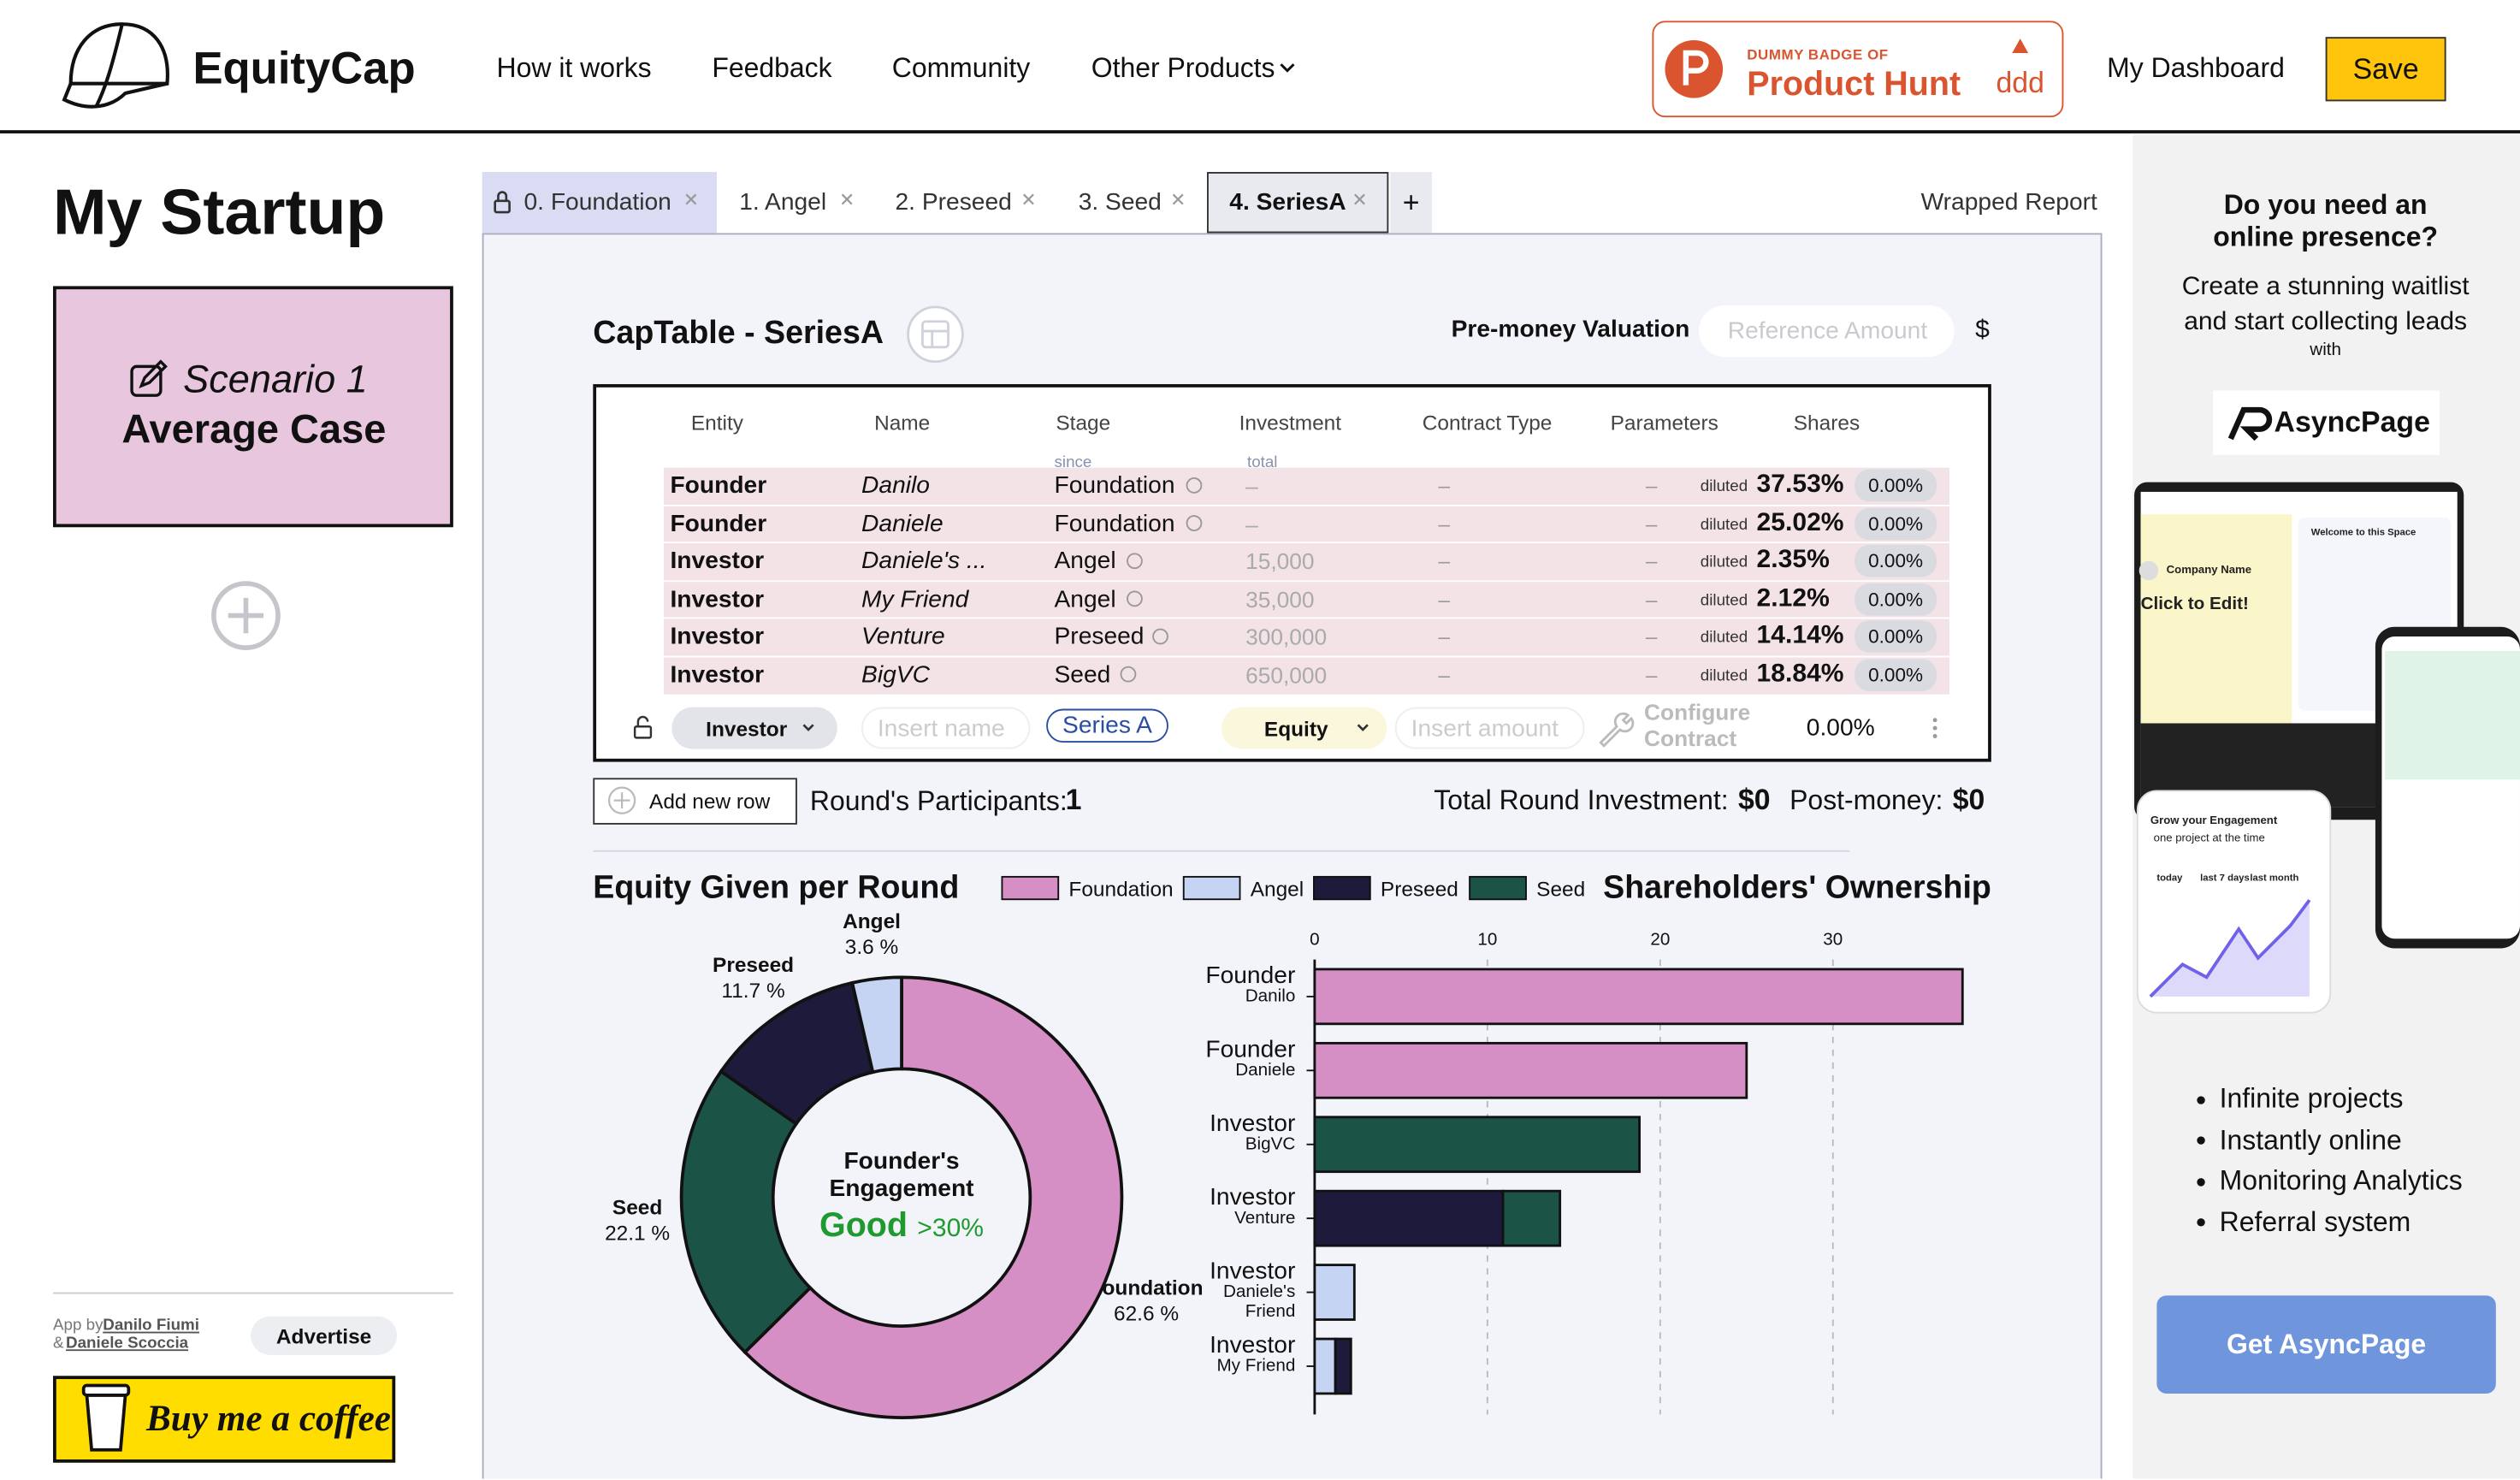  Describe the element at coordinates (953, 202) in the screenshot. I see `tab-label: 2. Preseed` at that location.